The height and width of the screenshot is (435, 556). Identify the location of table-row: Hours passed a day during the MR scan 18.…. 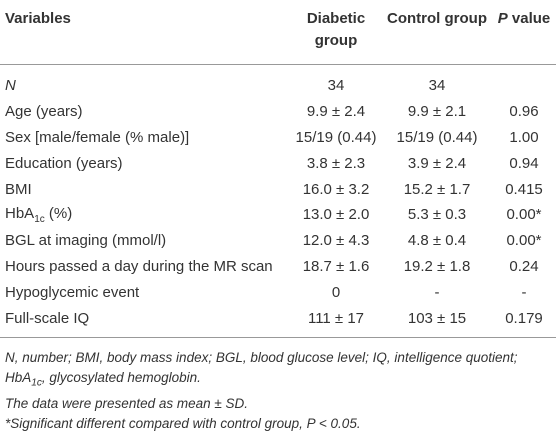
(278, 267).